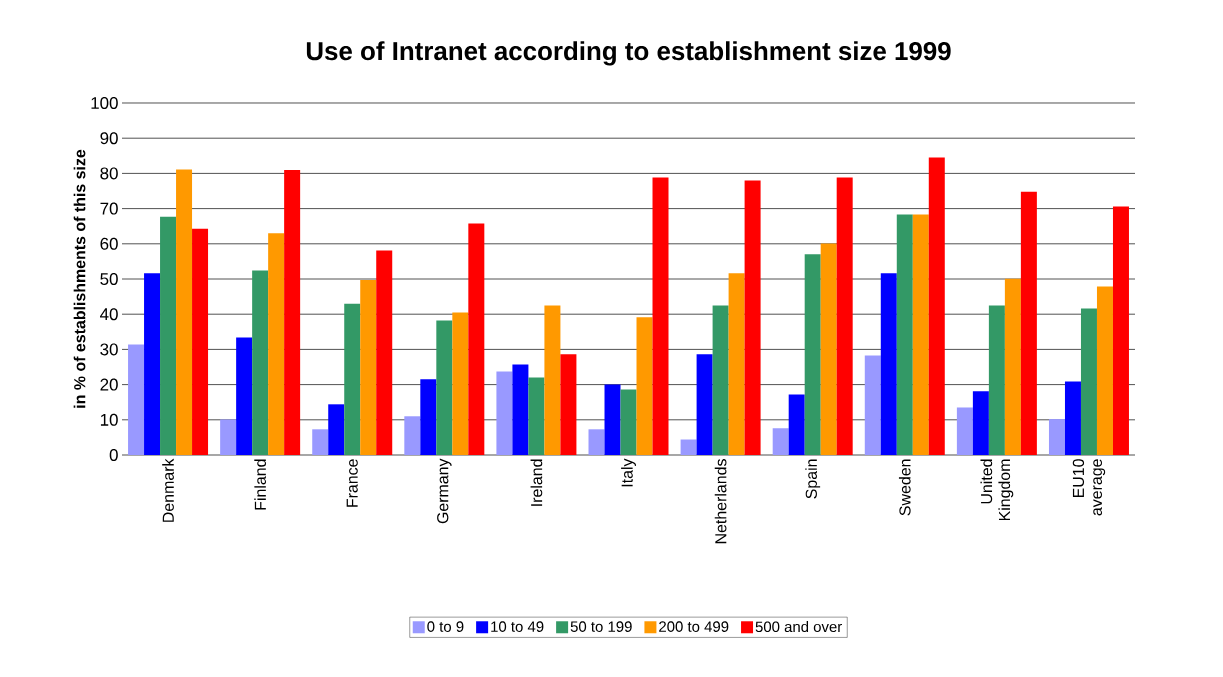  What do you see at coordinates (109, 349) in the screenshot?
I see `y-tick-label: 30` at bounding box center [109, 349].